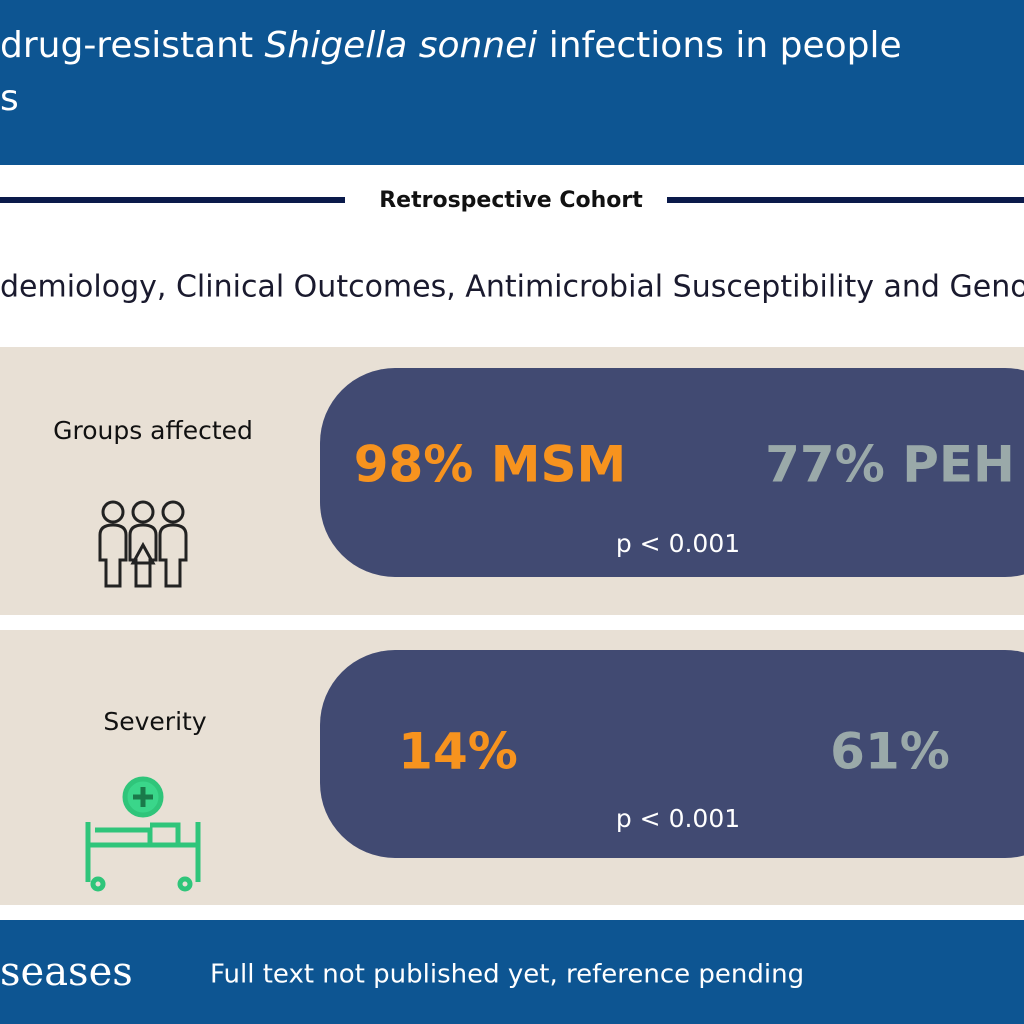 The width and height of the screenshot is (1024, 1024). Describe the element at coordinates (143, 834) in the screenshot. I see `hospital-bed-icon` at that location.